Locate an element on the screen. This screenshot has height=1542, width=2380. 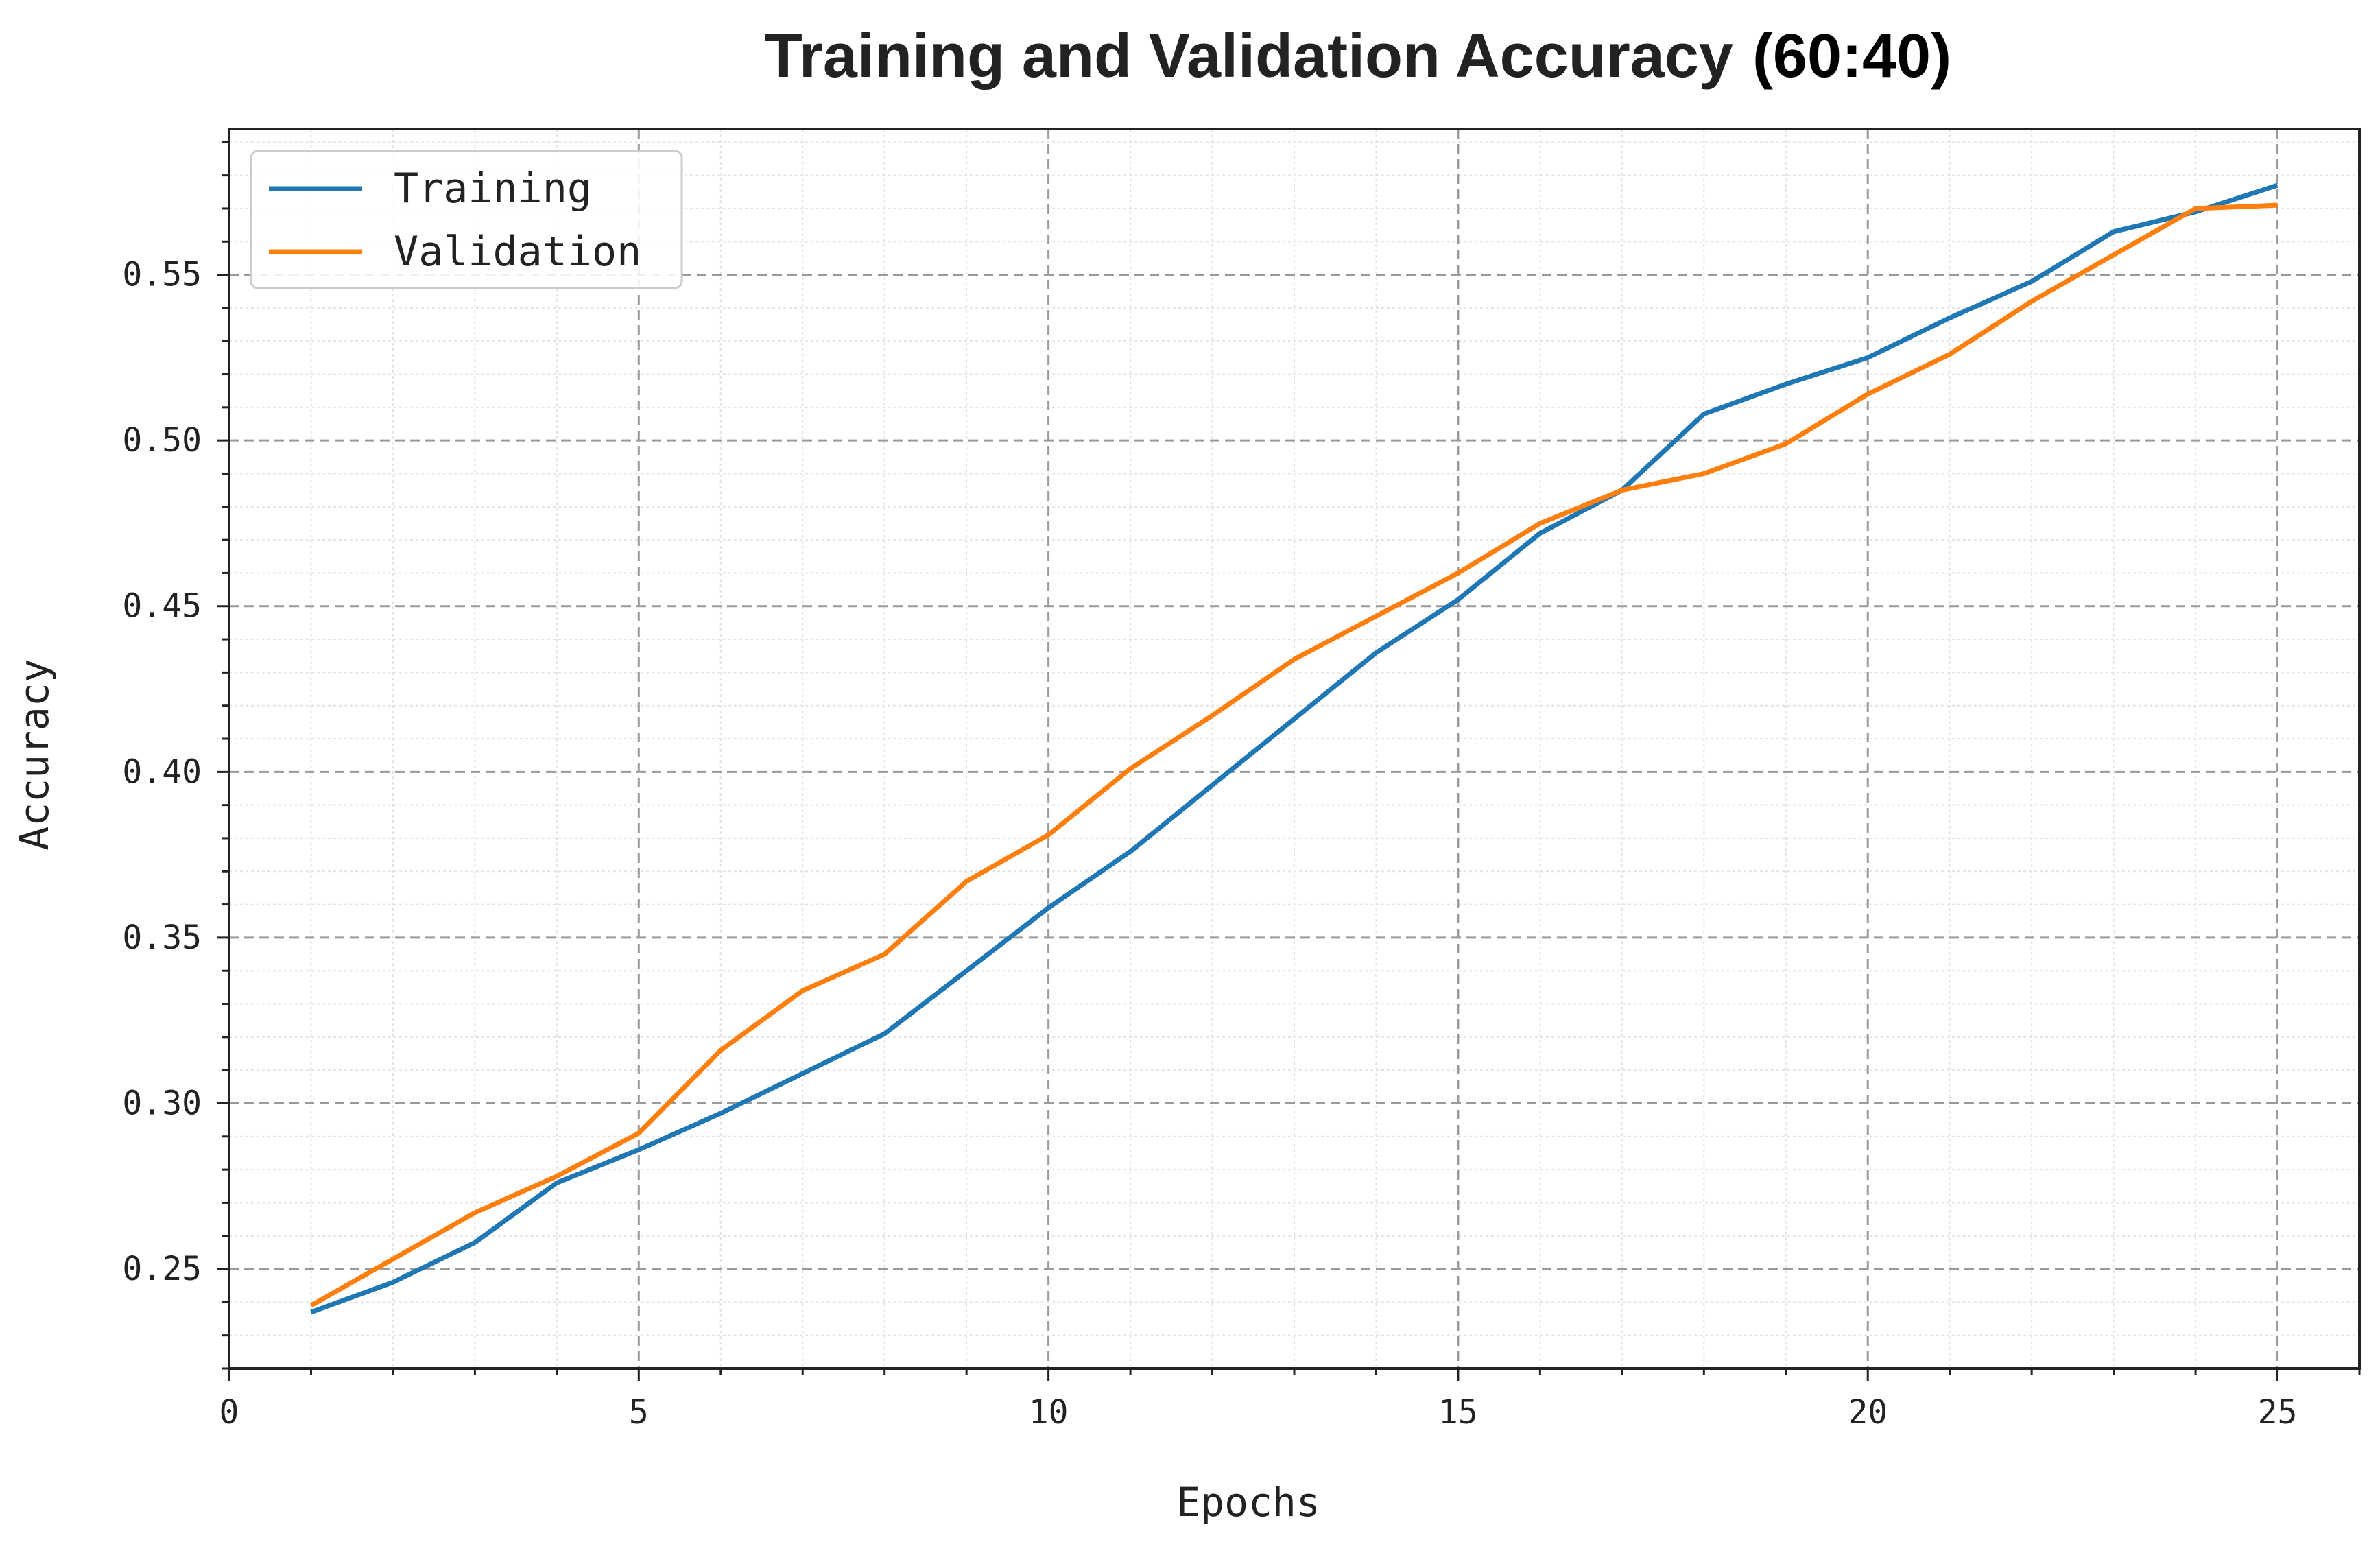
x-axis-label: Epochs is located at coordinates (1248, 1502).